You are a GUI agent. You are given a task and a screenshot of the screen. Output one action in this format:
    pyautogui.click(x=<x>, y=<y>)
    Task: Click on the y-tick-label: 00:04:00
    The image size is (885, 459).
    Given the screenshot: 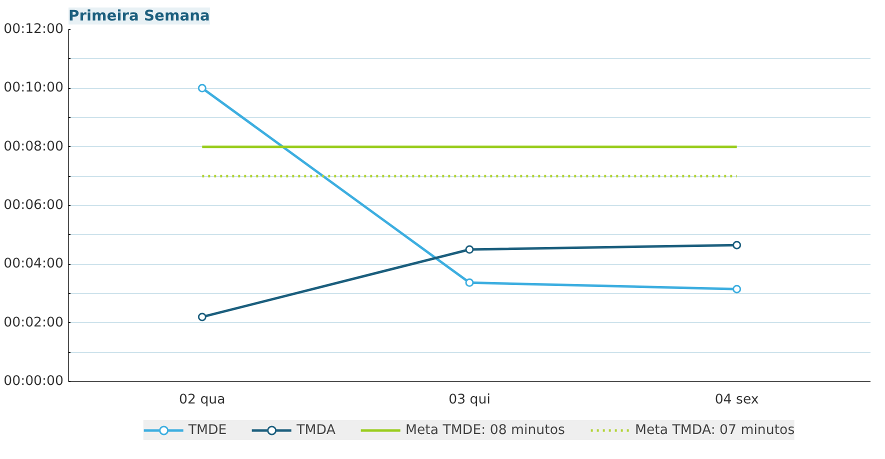 What is the action you would take?
    pyautogui.click(x=34, y=264)
    